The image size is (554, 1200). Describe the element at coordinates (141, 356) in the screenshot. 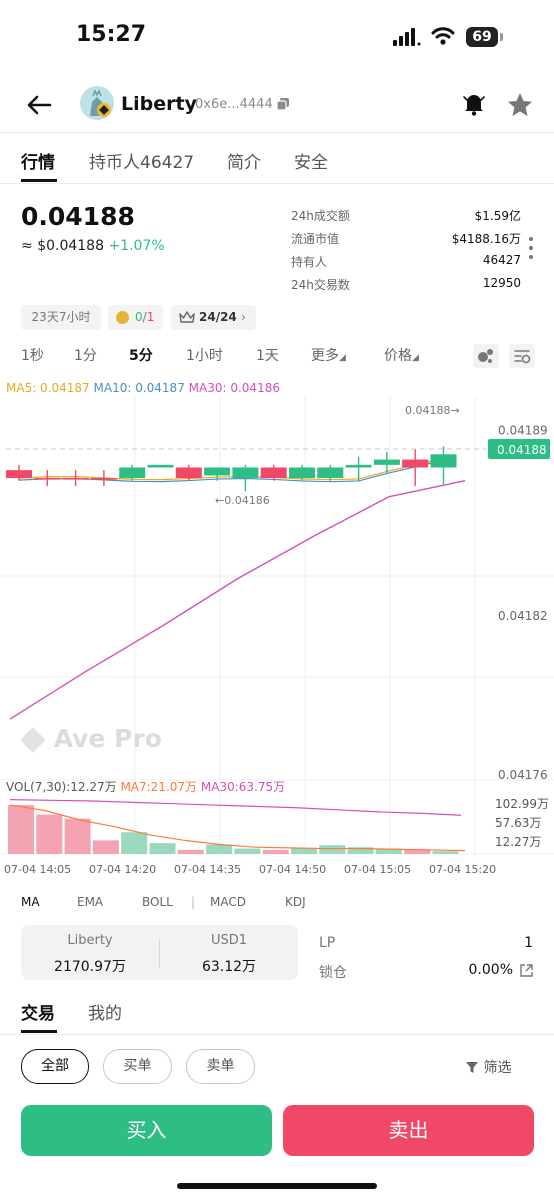

I see `timeframe-5m: 5分` at that location.